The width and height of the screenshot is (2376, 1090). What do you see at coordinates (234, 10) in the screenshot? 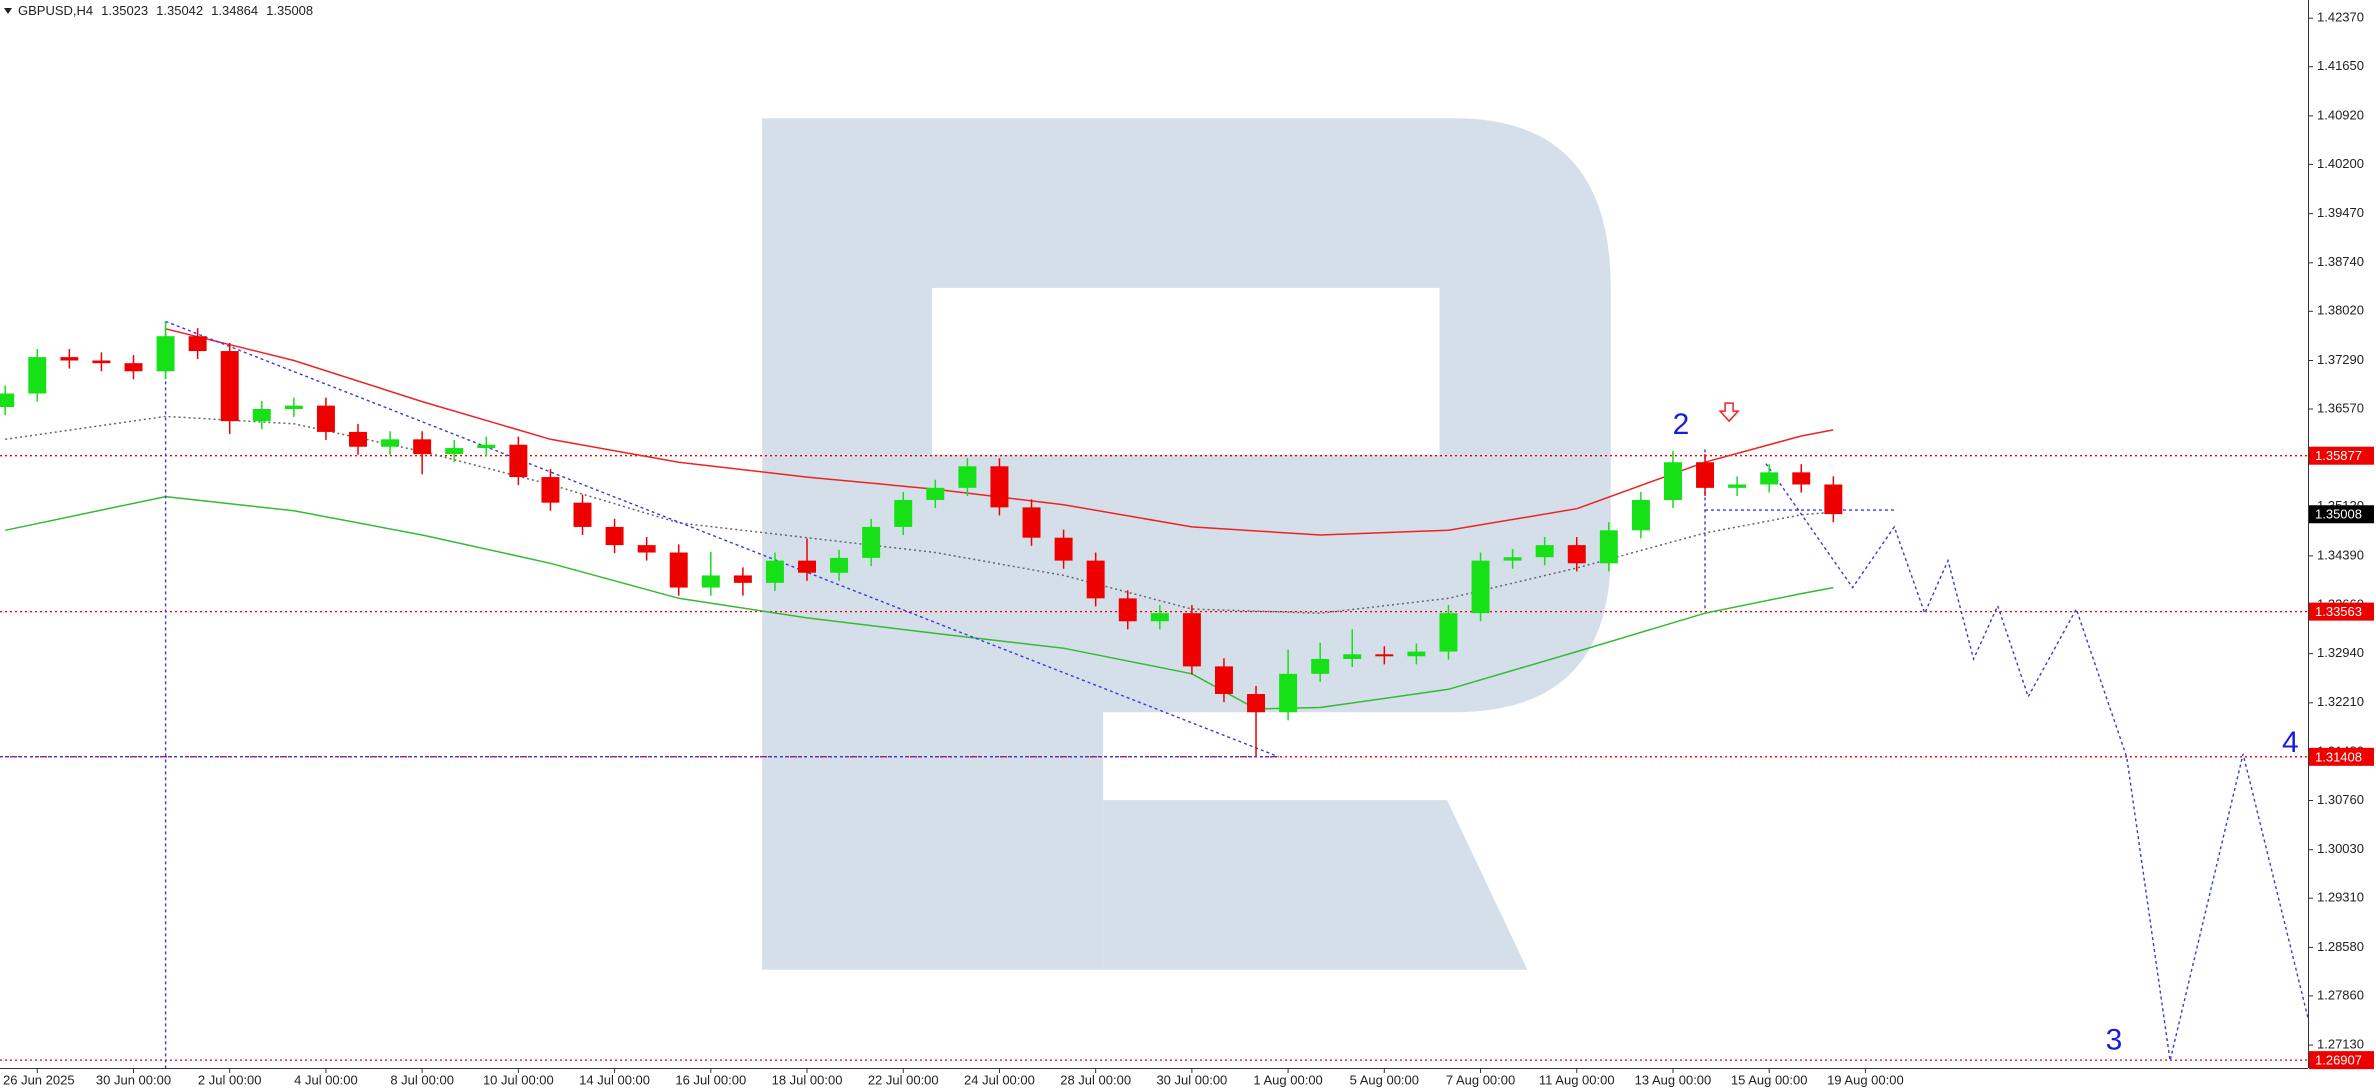
I see `header-value: 1.34864` at bounding box center [234, 10].